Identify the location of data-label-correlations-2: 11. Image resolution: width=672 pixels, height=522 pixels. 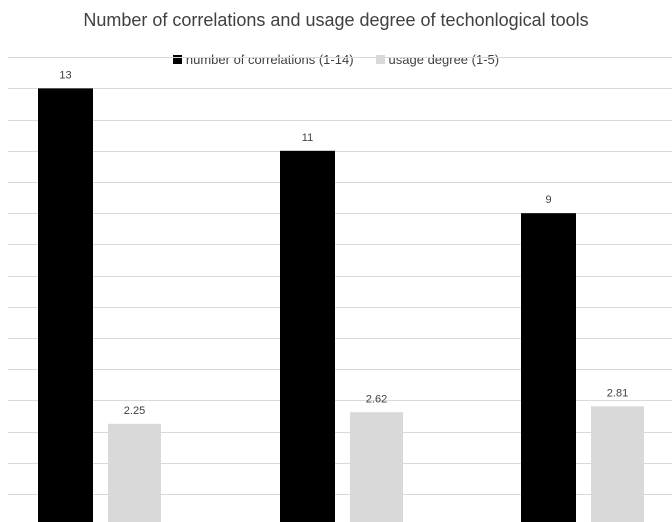
(307, 138).